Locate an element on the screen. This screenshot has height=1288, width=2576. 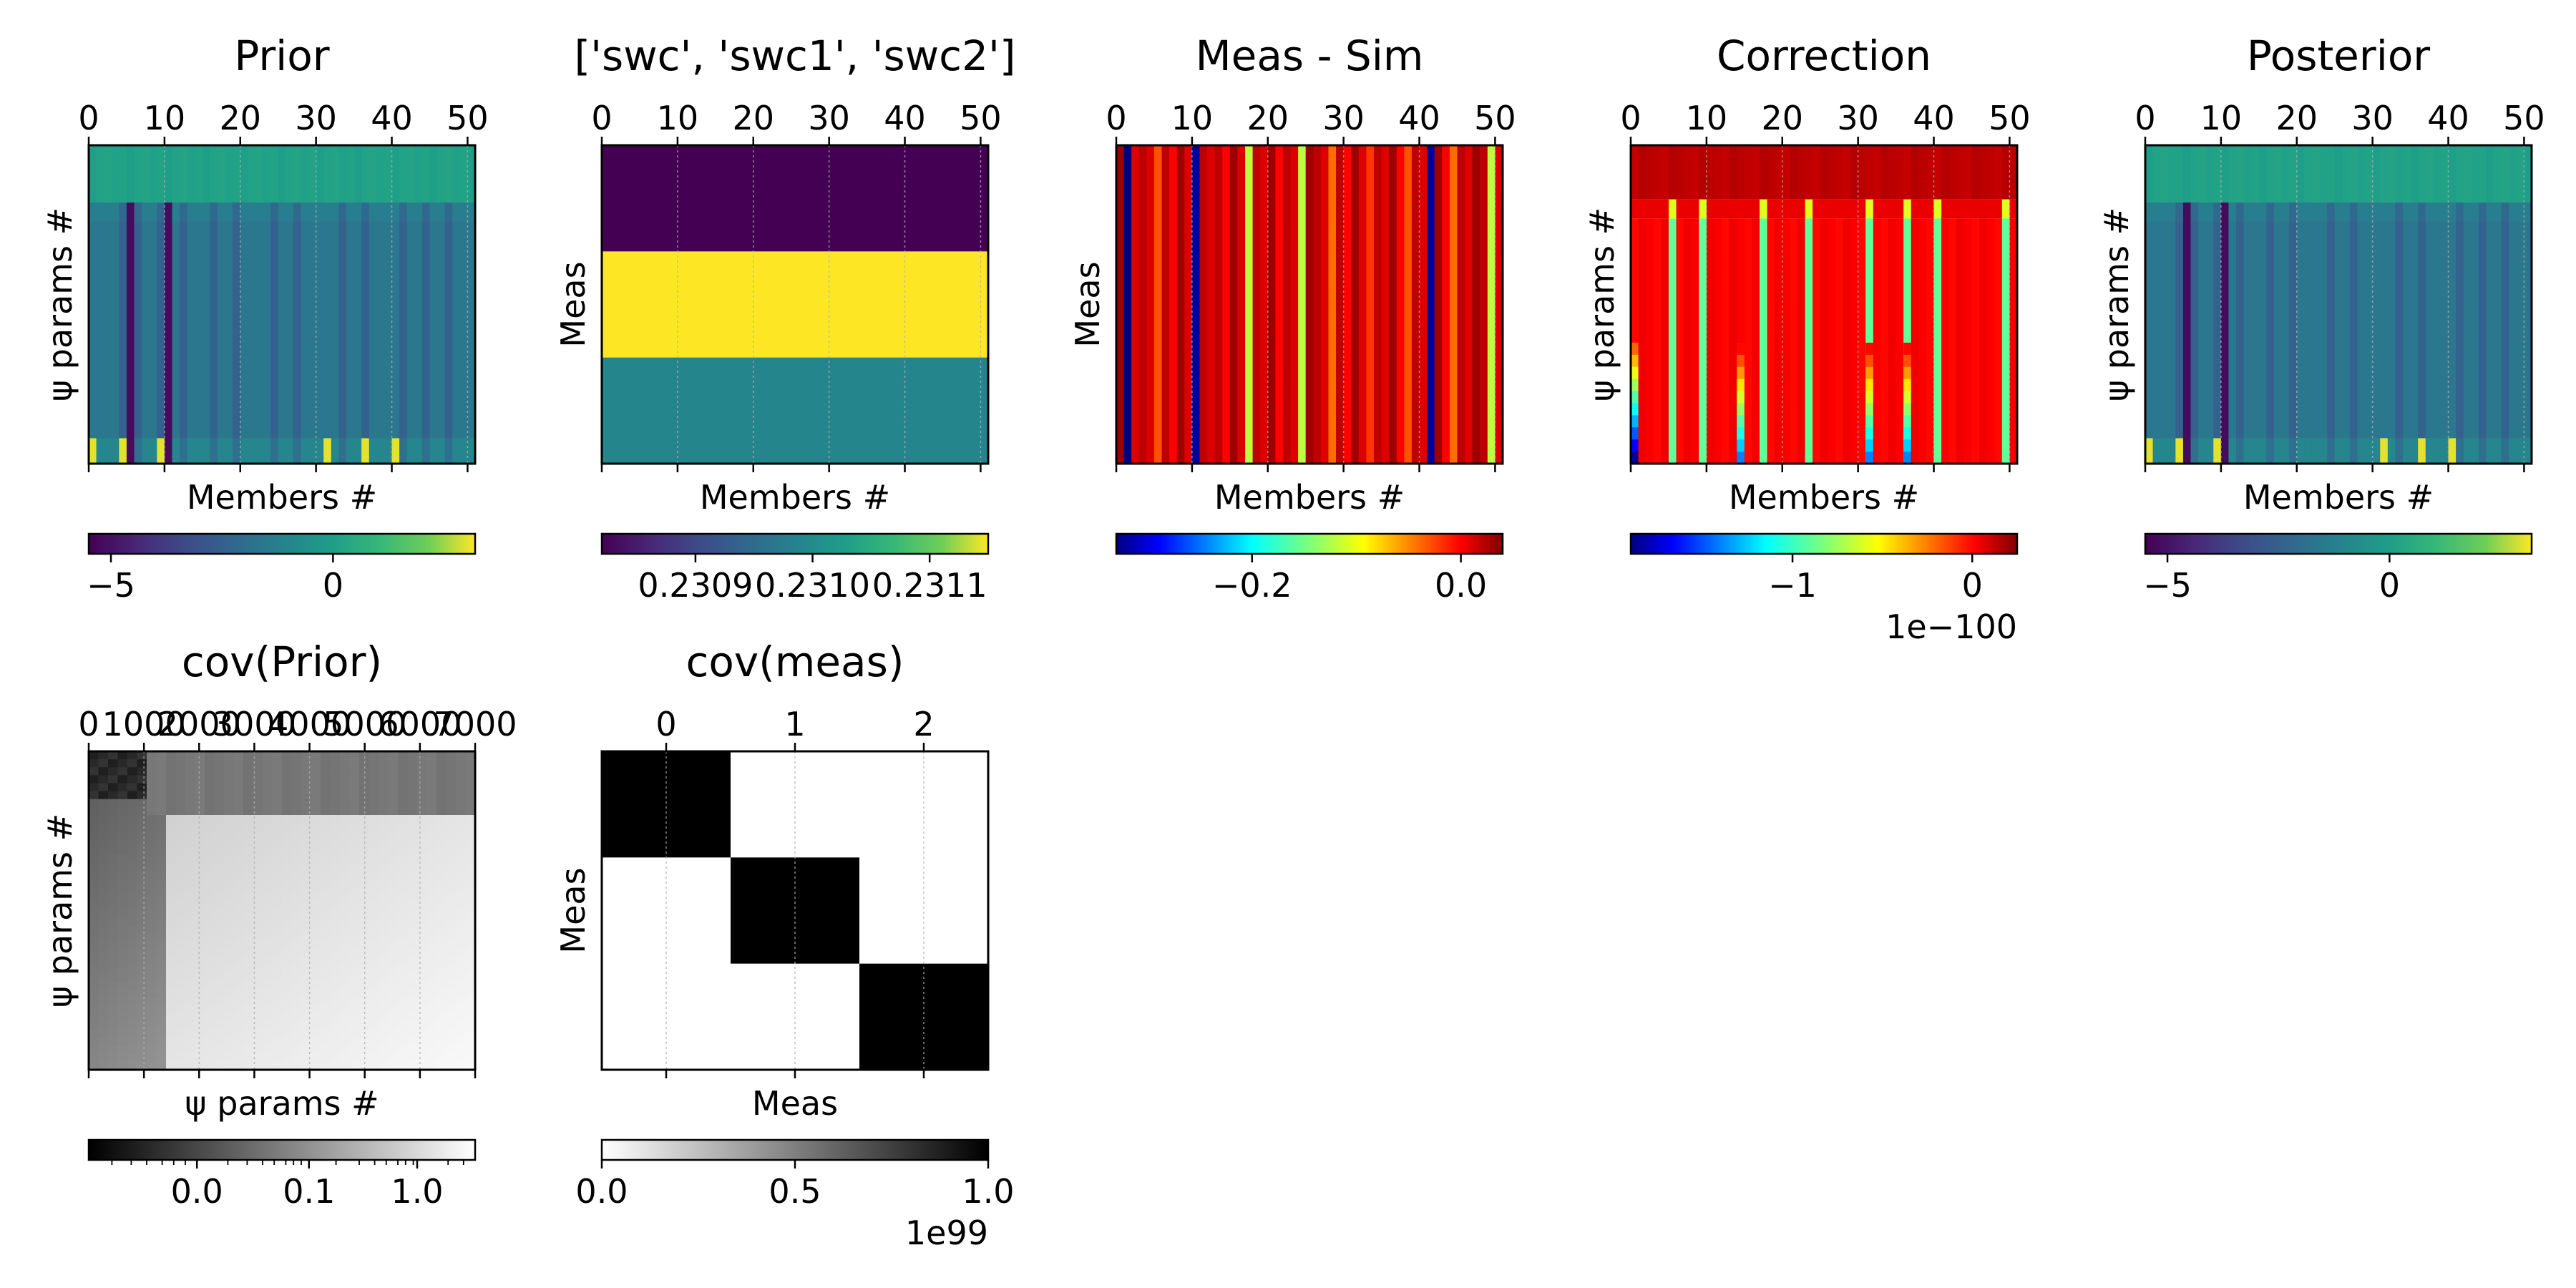
axes-frame is located at coordinates (282, 304).